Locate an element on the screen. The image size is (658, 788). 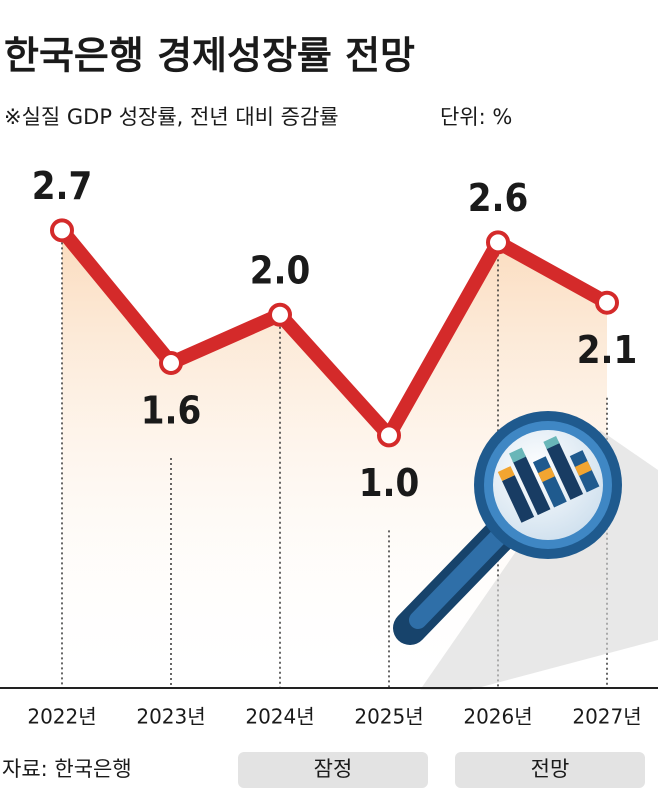
source: 자료: 한국은행 is located at coordinates (67, 769).